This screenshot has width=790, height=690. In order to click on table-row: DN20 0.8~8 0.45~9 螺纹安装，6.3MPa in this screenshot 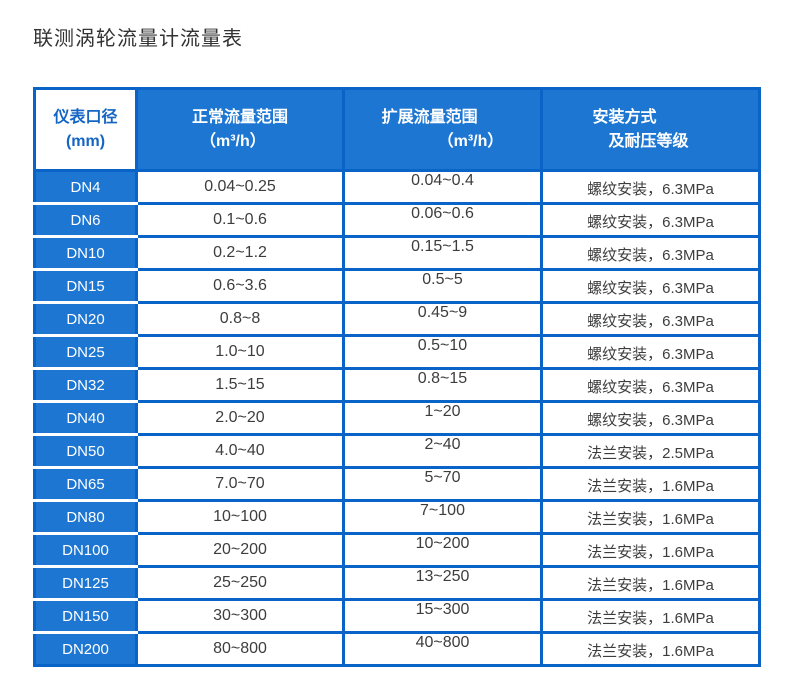, I will do `click(397, 319)`.